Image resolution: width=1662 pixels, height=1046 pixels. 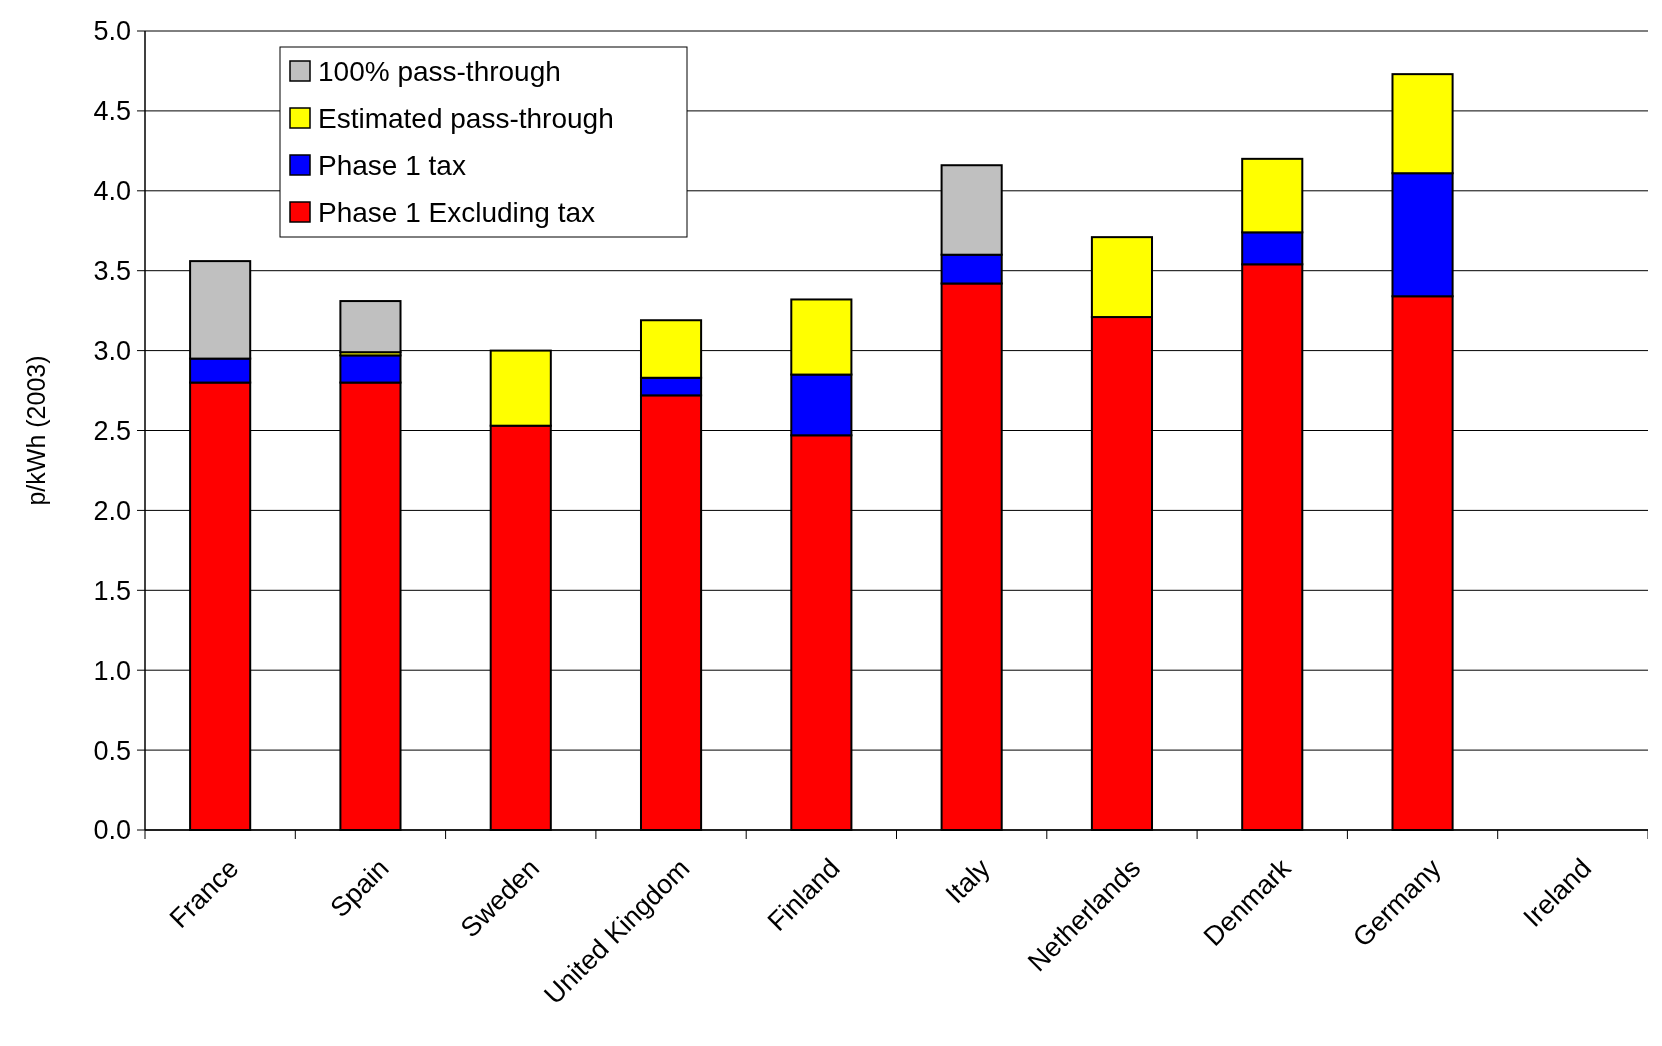 I want to click on y-tick-label: 3.0, so click(x=112, y=351).